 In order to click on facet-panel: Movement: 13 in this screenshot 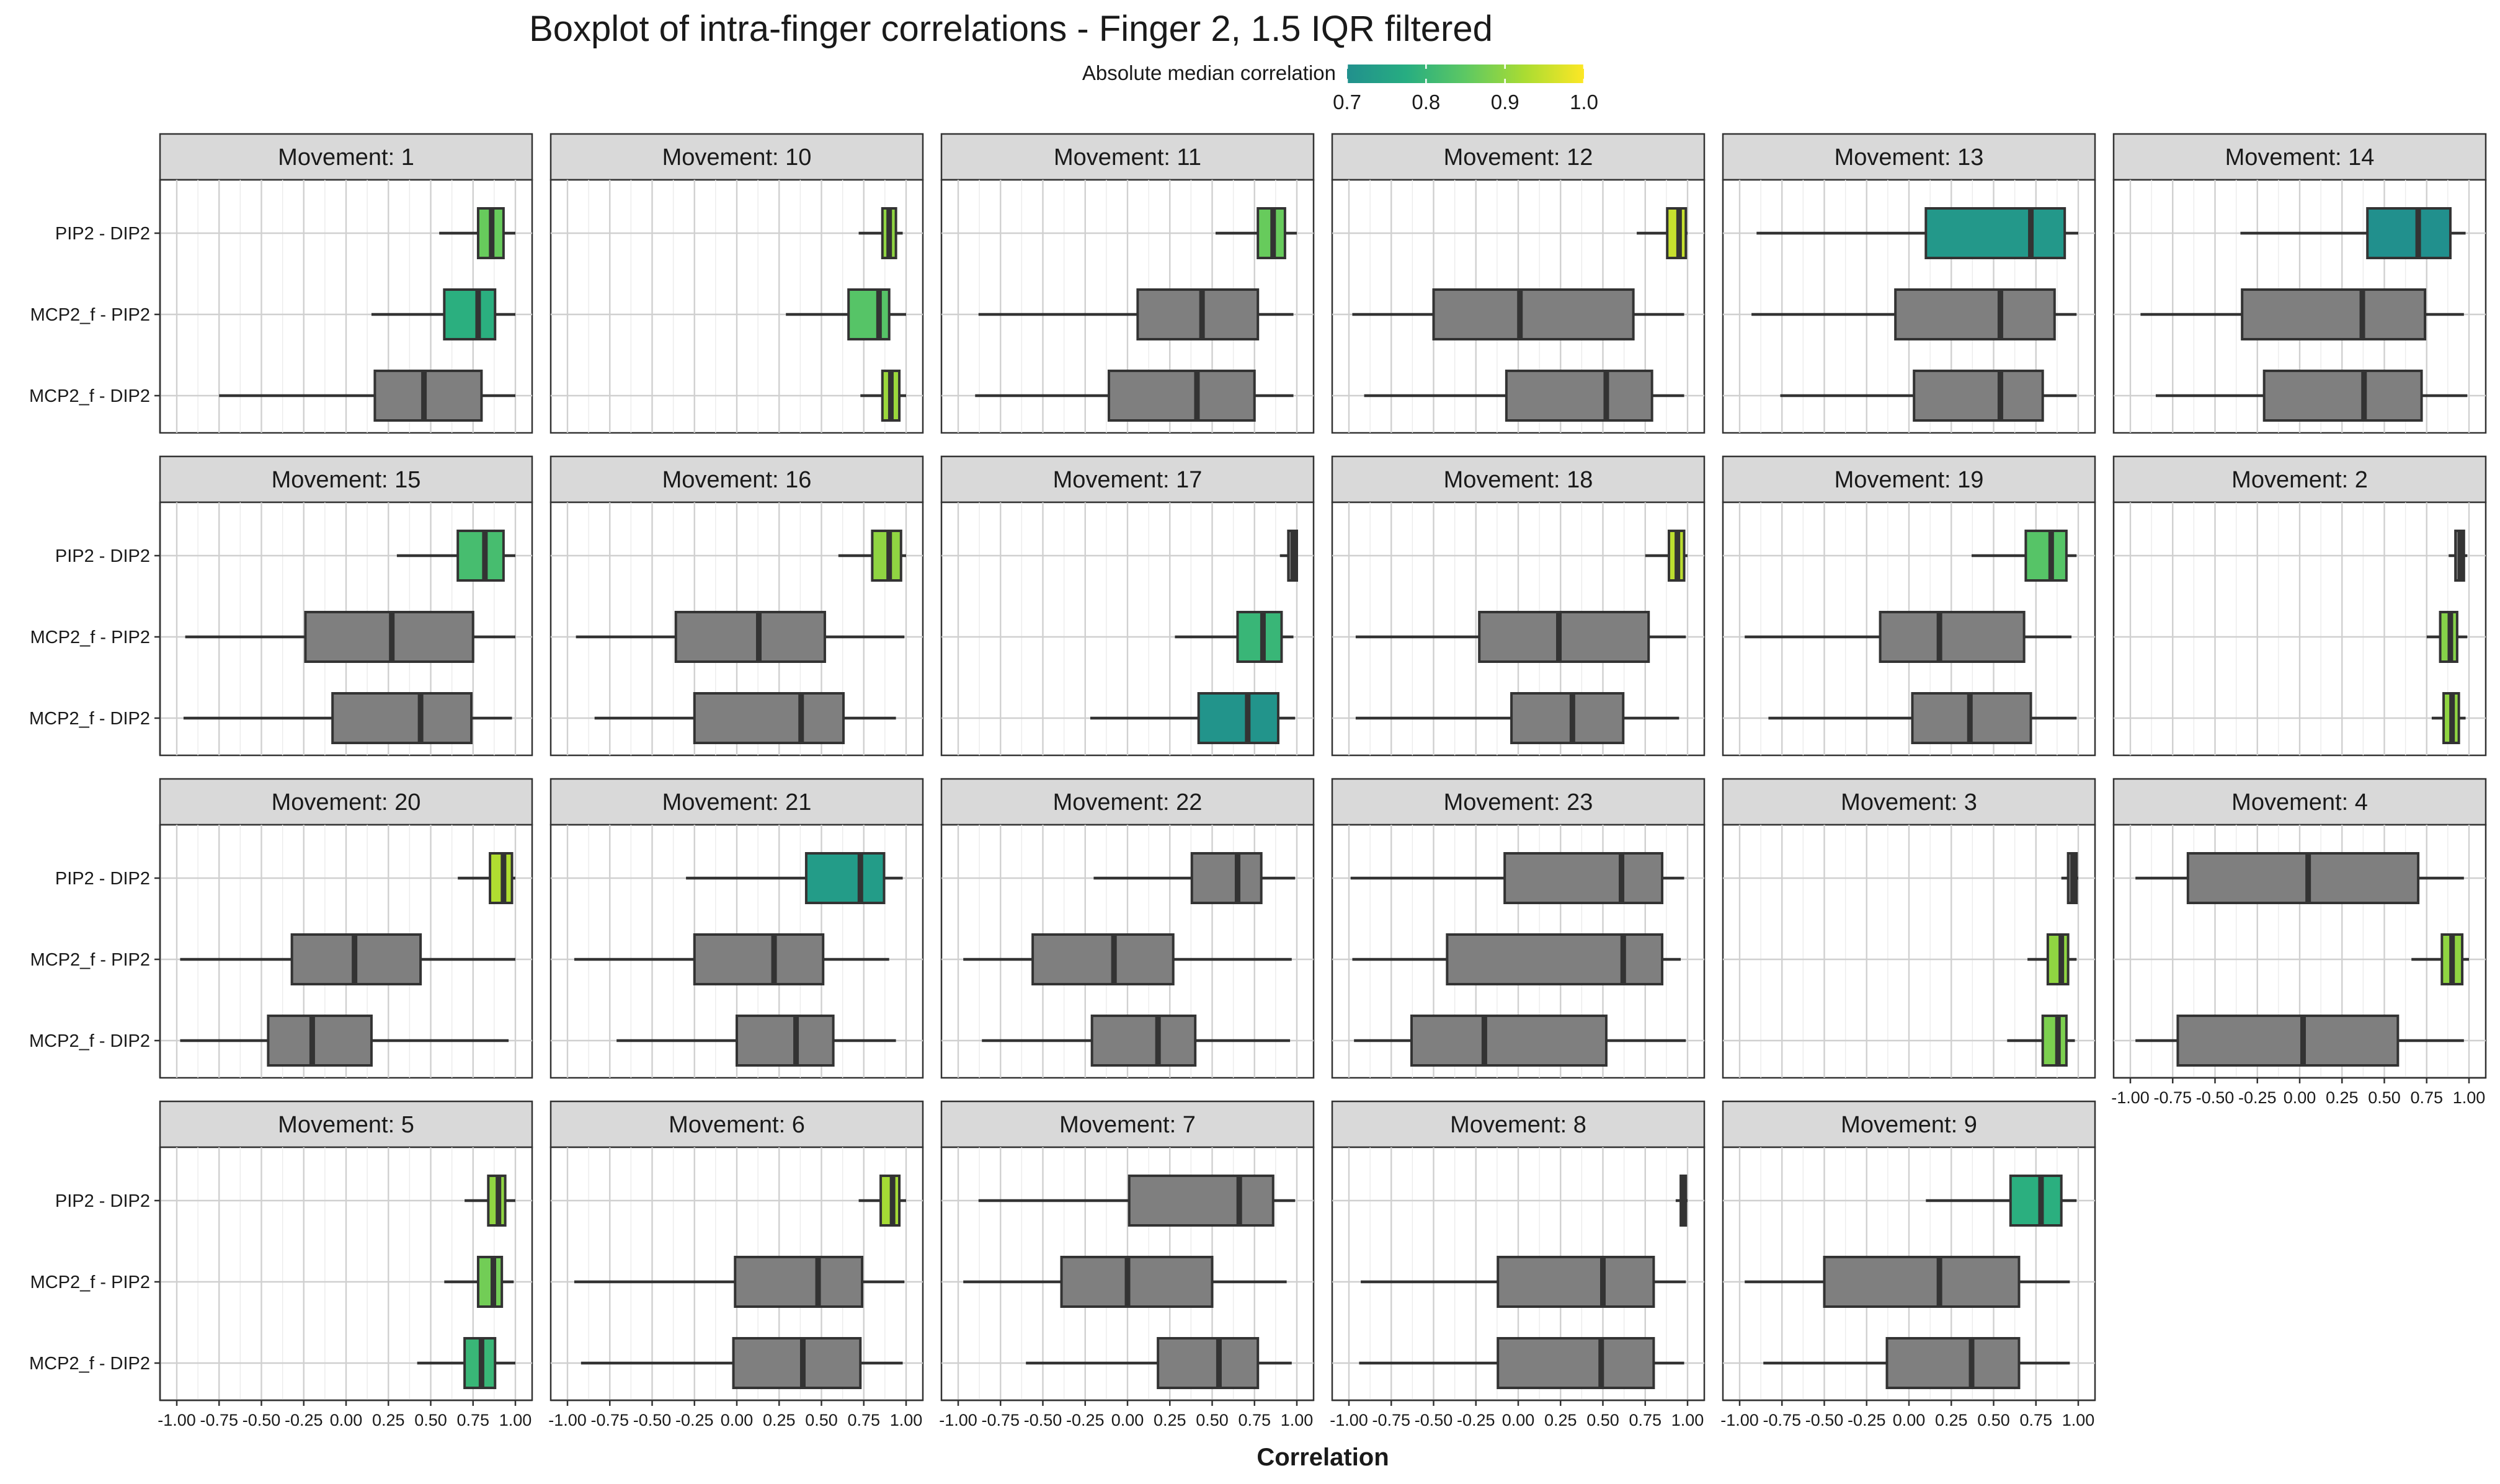, I will do `click(1909, 283)`.